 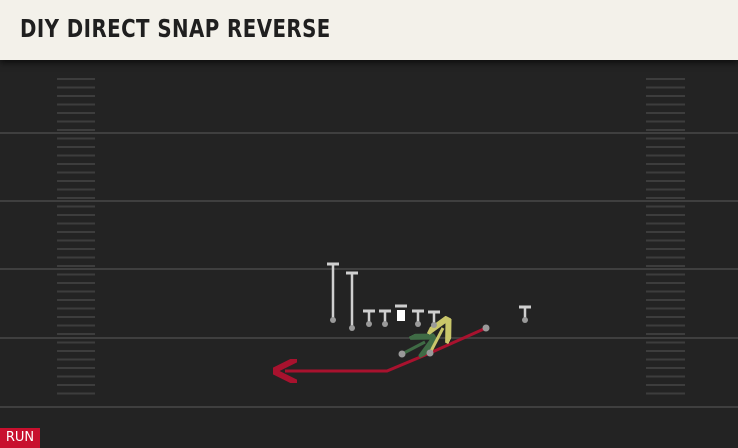 I want to click on play-type-tag: RUN, so click(x=20, y=438).